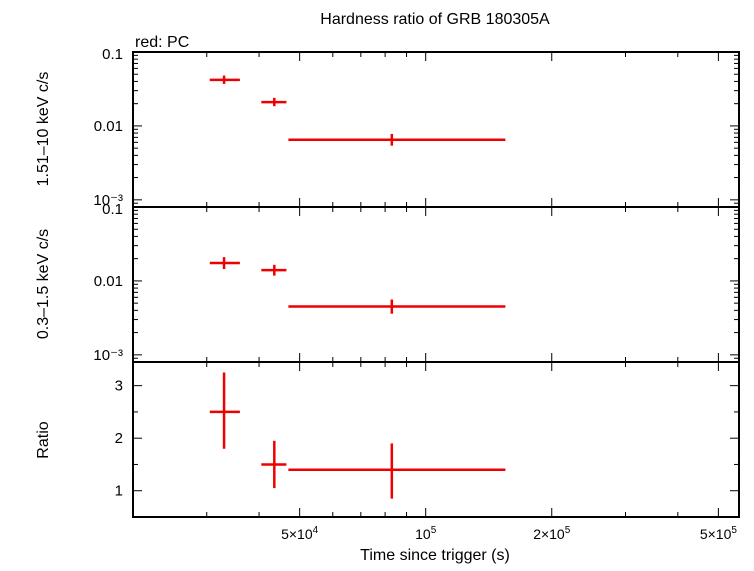  Describe the element at coordinates (43, 439) in the screenshot. I see `y-axis-label: Ratio` at that location.